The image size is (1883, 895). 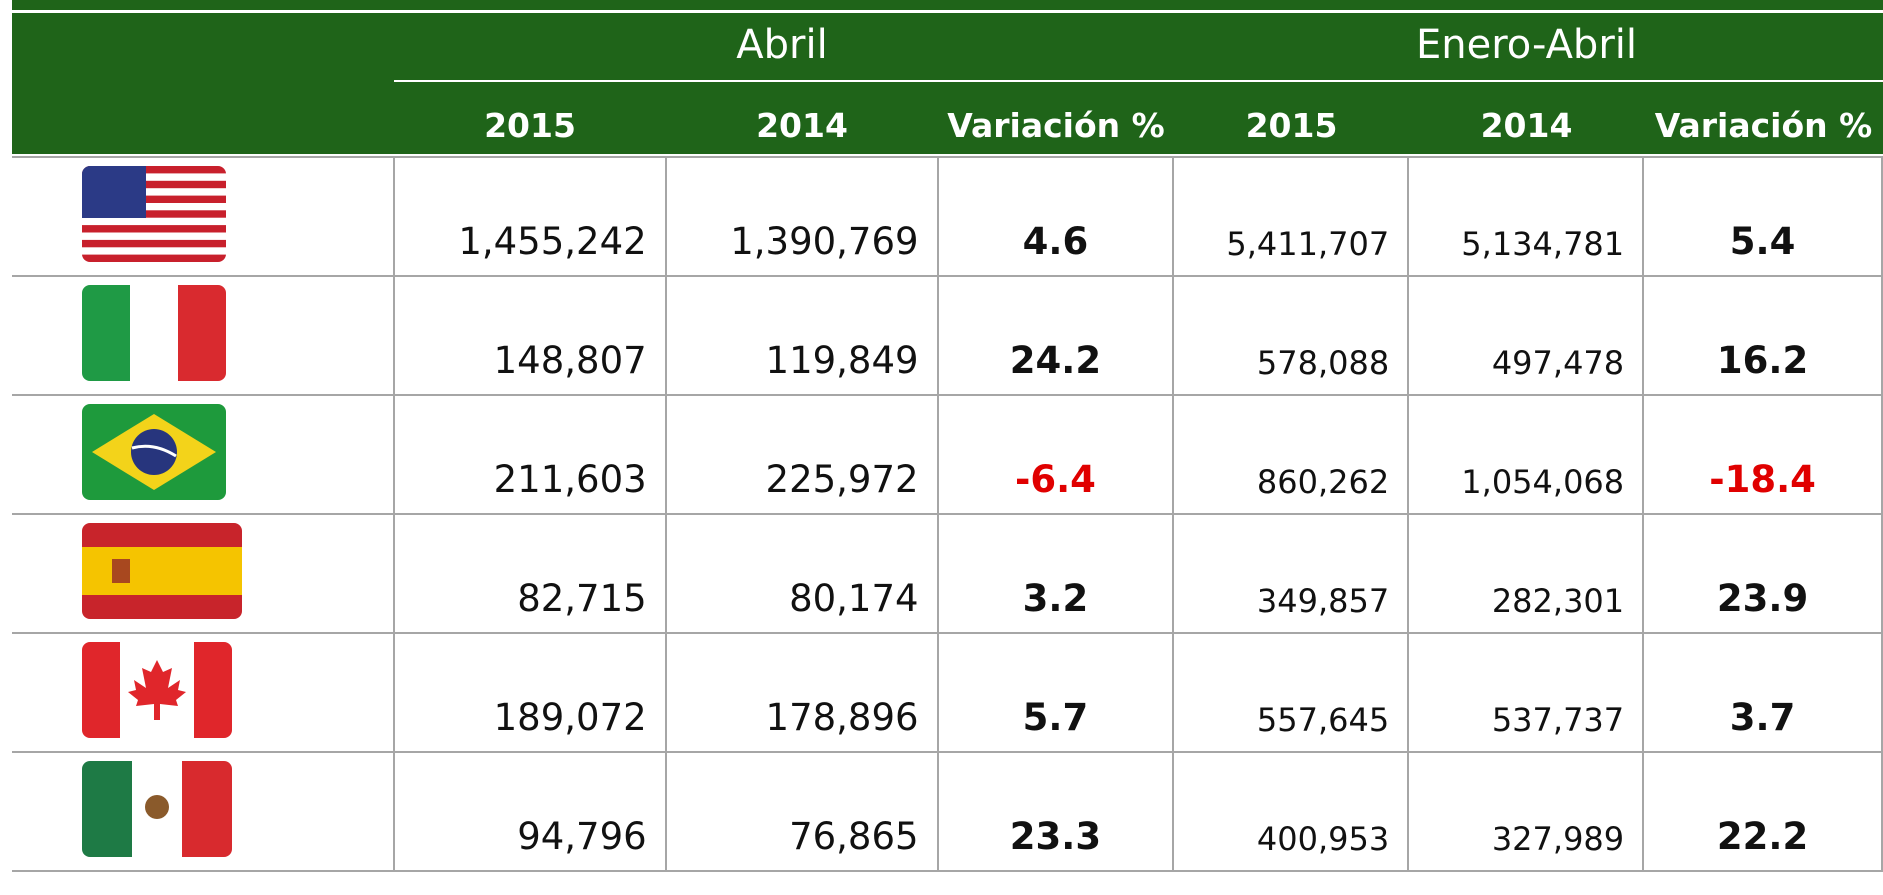 I want to click on table-cell: 94,796, so click(x=529, y=811).